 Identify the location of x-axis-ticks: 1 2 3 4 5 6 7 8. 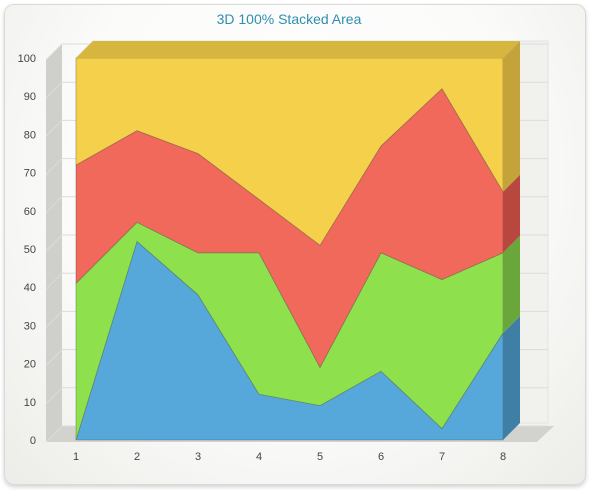
(289, 457).